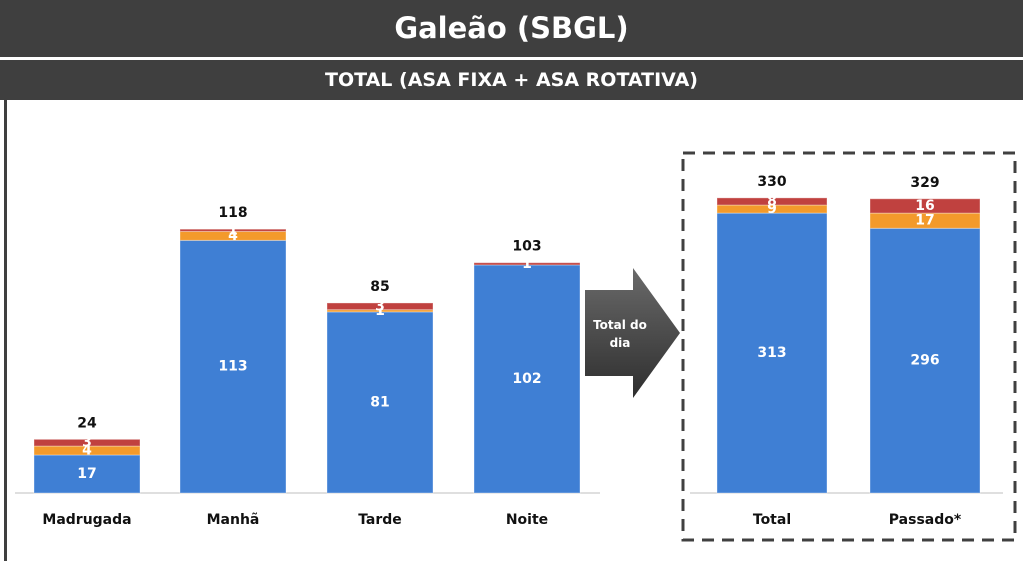  I want to click on value-label: 296, so click(924, 361).